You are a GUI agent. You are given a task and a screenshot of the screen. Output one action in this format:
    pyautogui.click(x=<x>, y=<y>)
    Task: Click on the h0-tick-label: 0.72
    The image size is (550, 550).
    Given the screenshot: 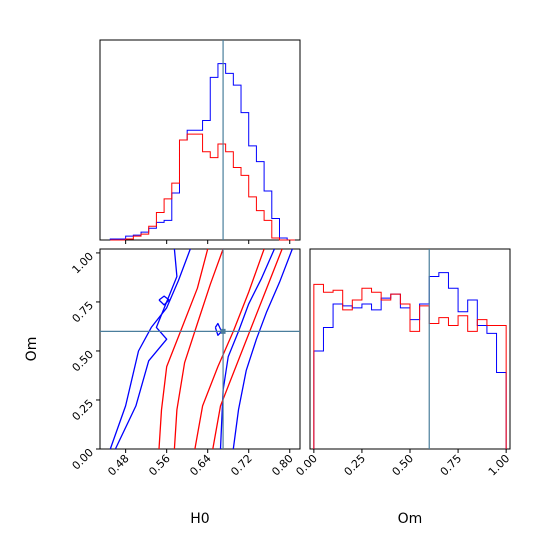 What is the action you would take?
    pyautogui.click(x=241, y=465)
    